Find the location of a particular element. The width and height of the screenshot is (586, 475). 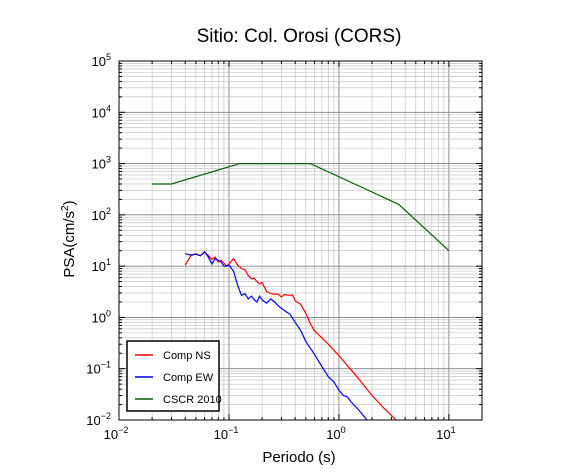

legend-label: Comp NS is located at coordinates (187, 356).